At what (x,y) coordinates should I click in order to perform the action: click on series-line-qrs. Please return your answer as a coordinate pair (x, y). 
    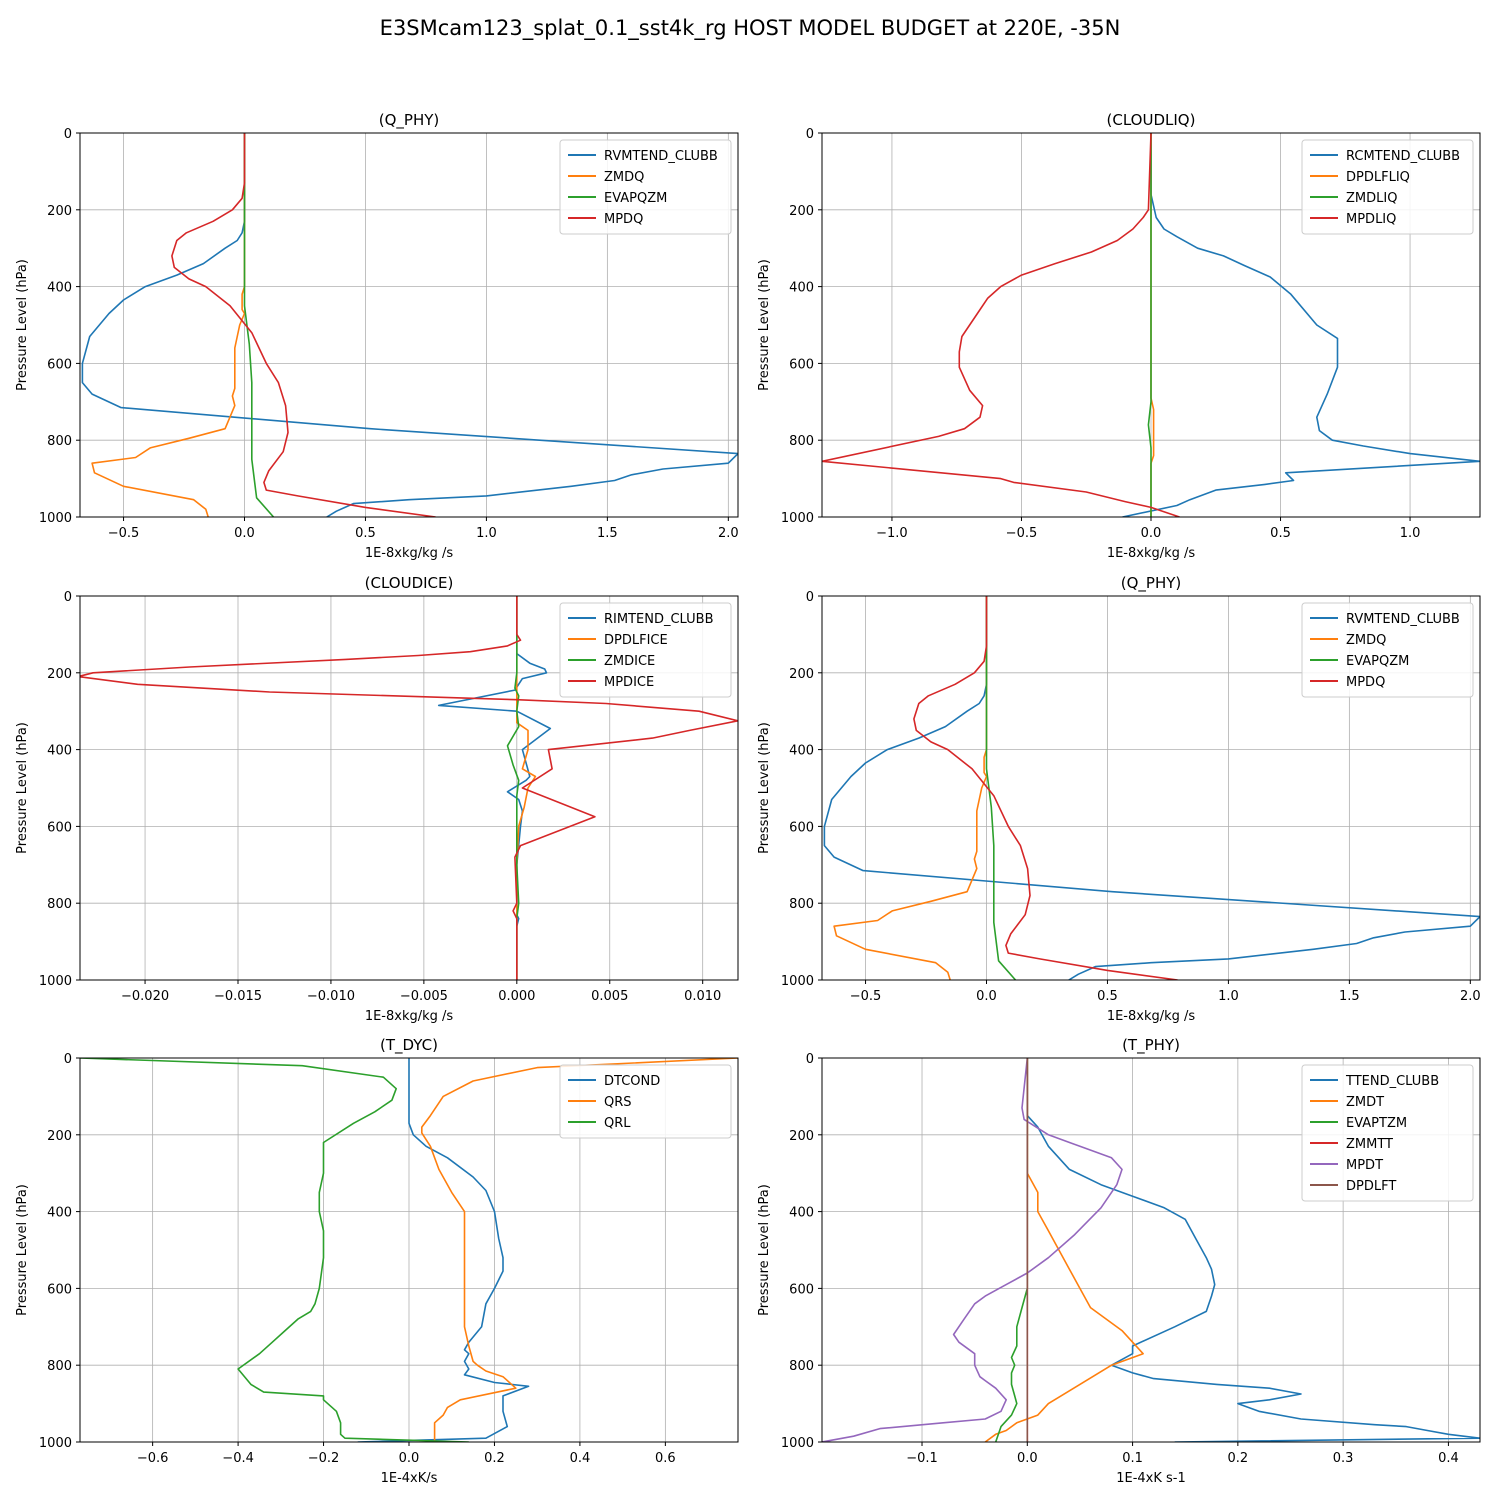
    Looking at the image, I should click on (579, 1250).